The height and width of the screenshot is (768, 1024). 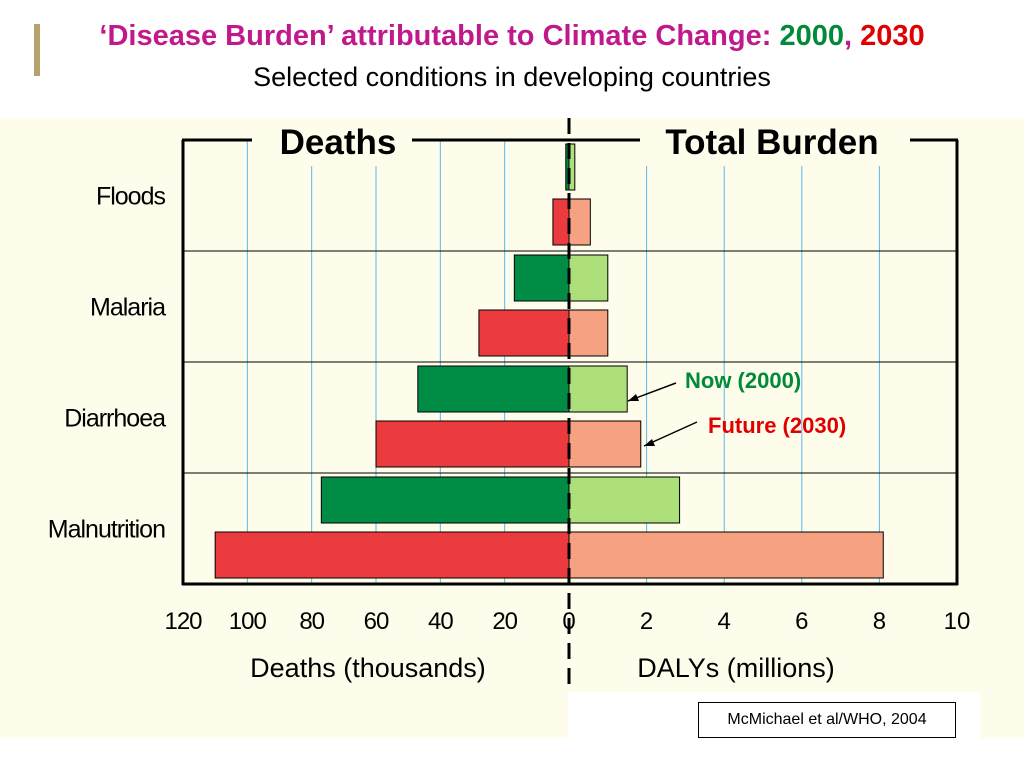 I want to click on citation: McMichael et al/WHO, 2004, so click(x=827, y=720).